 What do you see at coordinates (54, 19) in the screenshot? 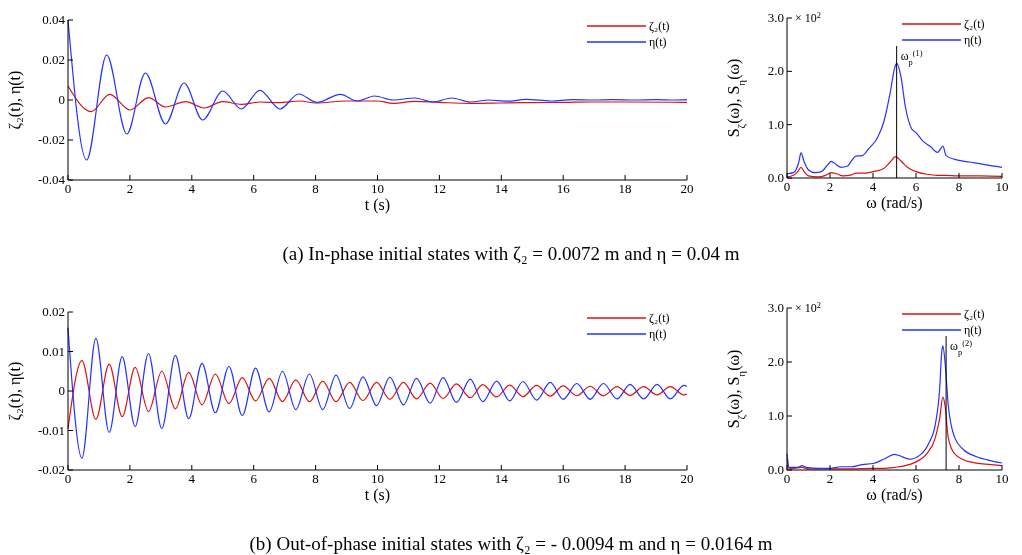
I see `y-tick-label: 0.04` at bounding box center [54, 19].